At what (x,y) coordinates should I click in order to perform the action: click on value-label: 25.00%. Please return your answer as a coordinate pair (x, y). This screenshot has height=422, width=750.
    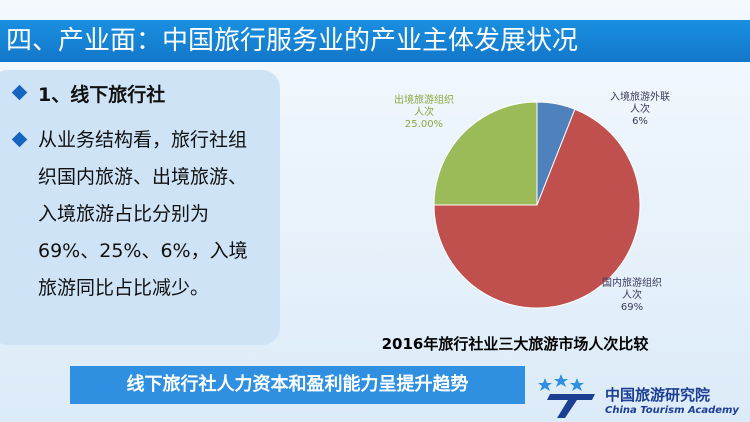
    Looking at the image, I should click on (424, 124).